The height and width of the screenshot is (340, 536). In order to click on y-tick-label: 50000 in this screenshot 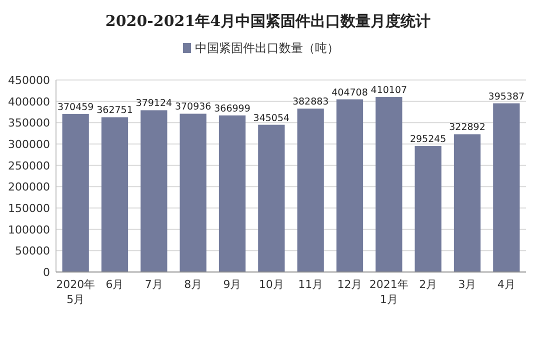, I will do `click(32, 251)`.